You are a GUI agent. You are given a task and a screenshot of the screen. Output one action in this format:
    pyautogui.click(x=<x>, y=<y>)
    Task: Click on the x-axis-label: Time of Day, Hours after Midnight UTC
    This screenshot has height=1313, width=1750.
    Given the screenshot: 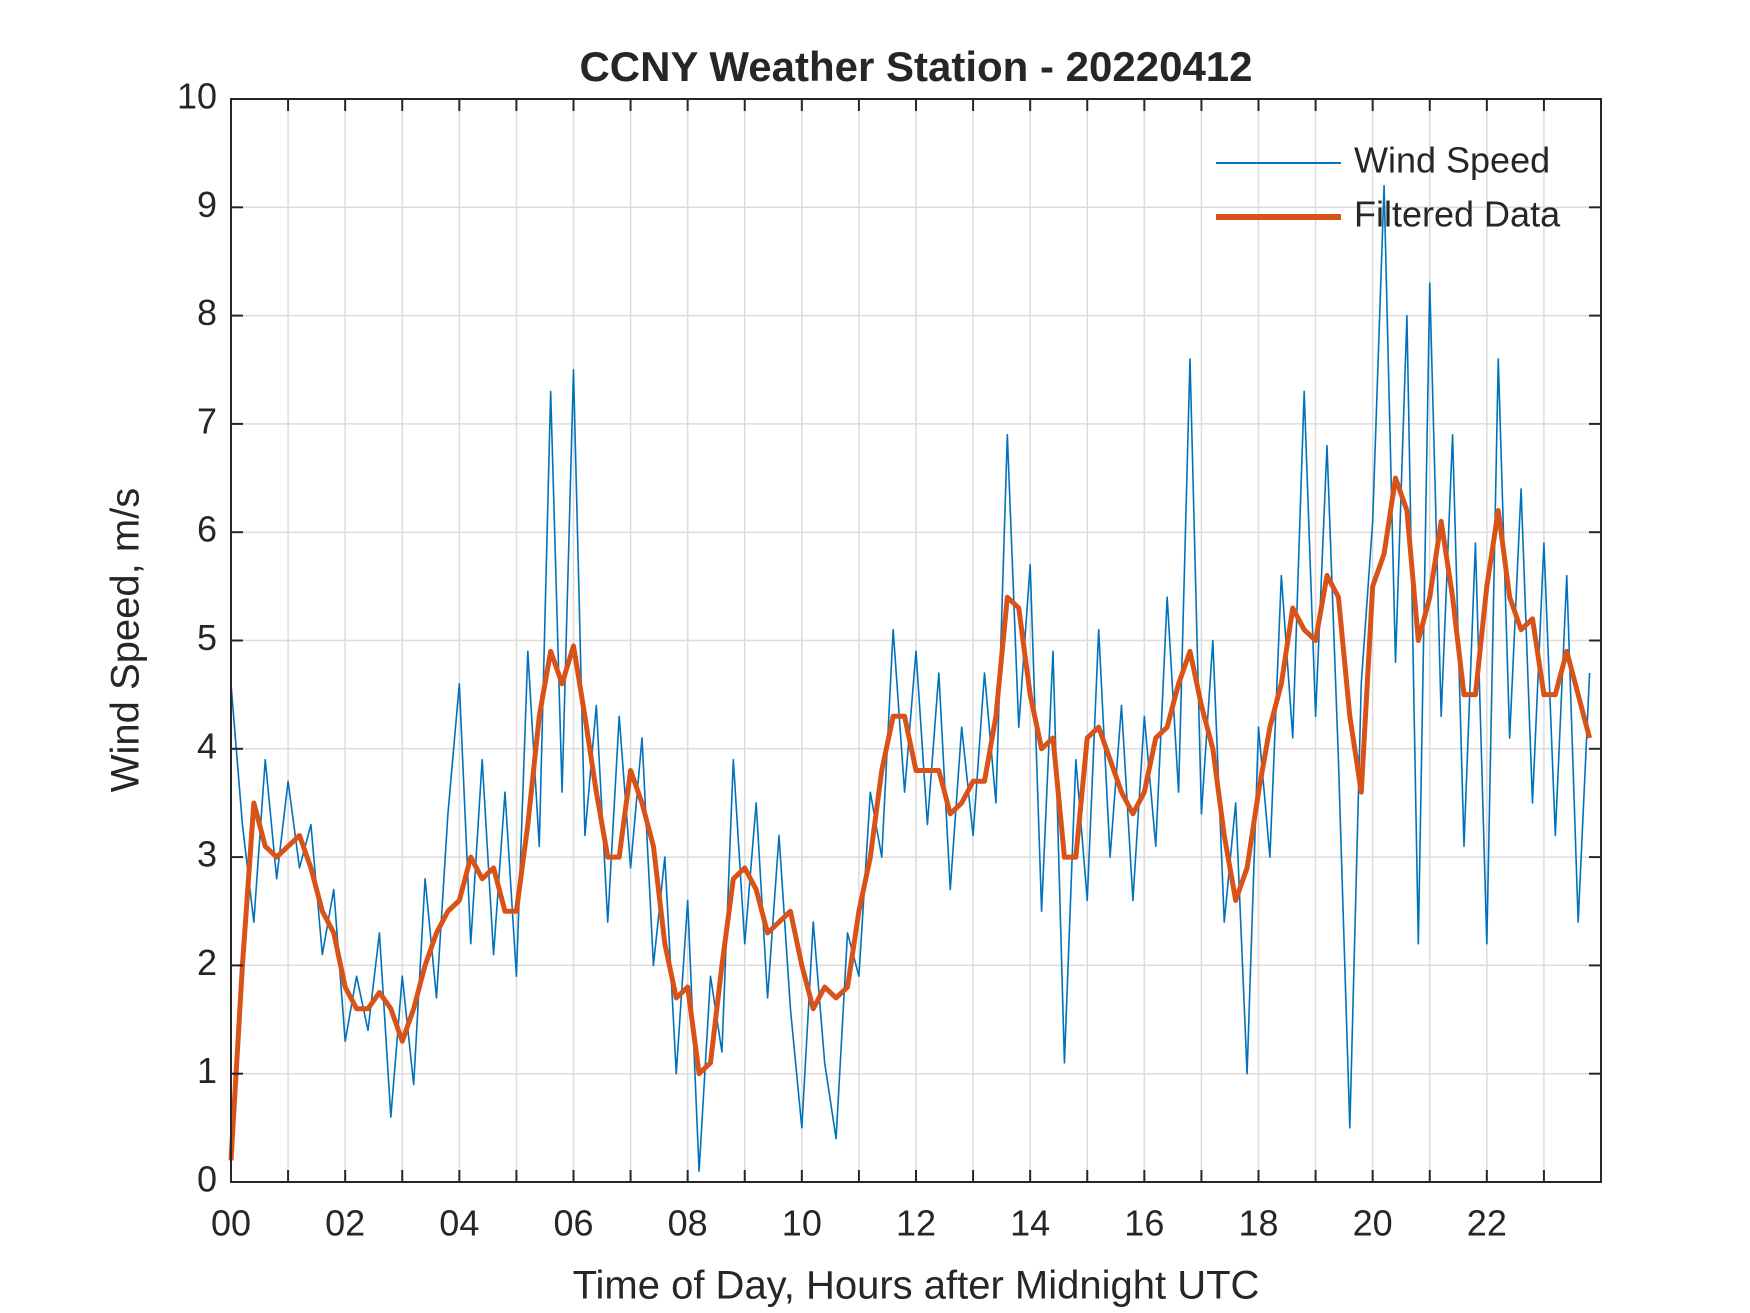 What is the action you would take?
    pyautogui.click(x=916, y=1286)
    